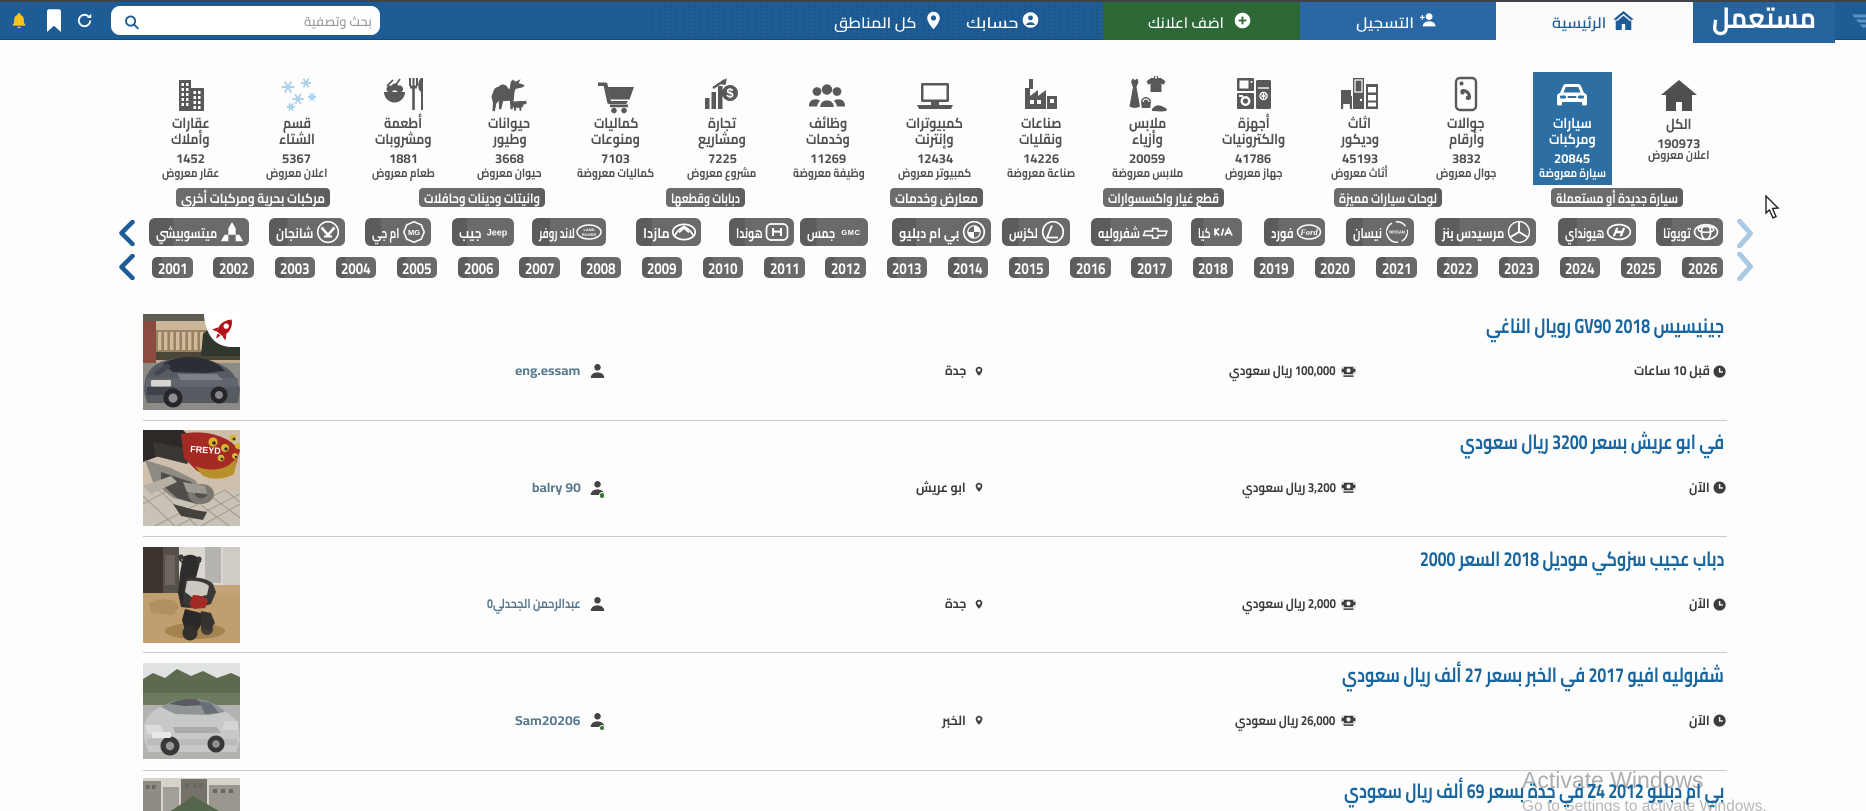 Image resolution: width=1866 pixels, height=811 pixels. Describe the element at coordinates (589, 234) in the screenshot. I see `svg-text: ROVER` at that location.